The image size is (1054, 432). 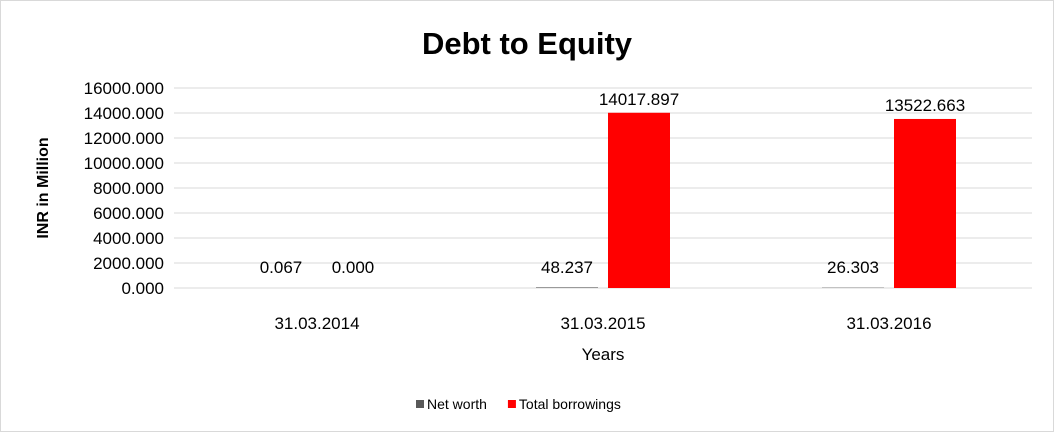 I want to click on x-tick-label: 31.03.2016, so click(x=888, y=323).